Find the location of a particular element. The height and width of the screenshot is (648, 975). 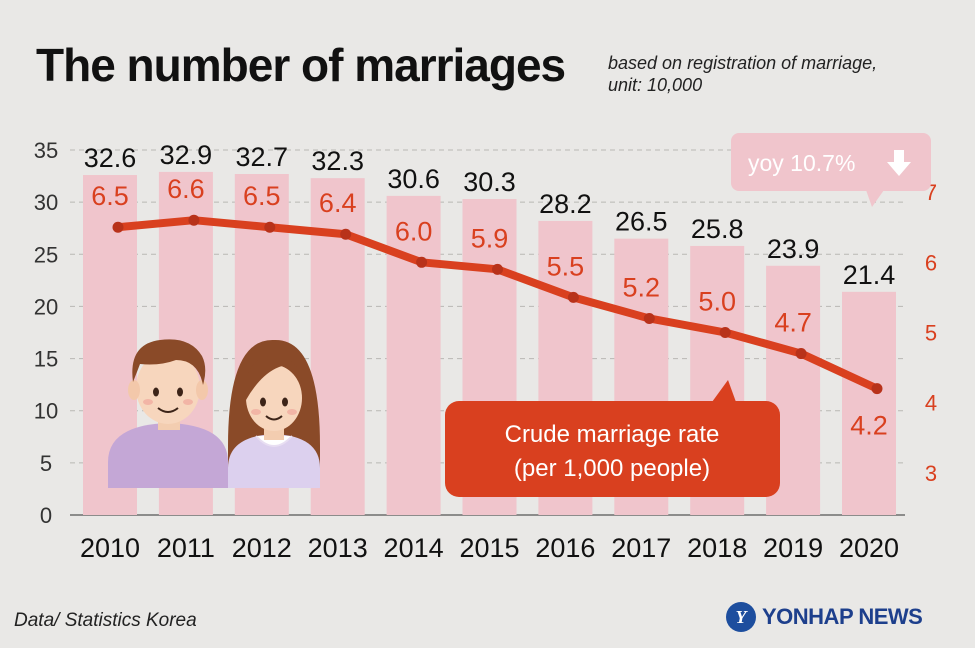

y-right-tick-label: 4 is located at coordinates (931, 403).